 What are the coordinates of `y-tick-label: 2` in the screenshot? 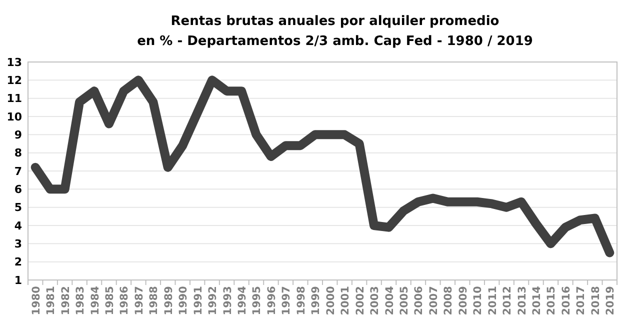 It's located at (18, 262).